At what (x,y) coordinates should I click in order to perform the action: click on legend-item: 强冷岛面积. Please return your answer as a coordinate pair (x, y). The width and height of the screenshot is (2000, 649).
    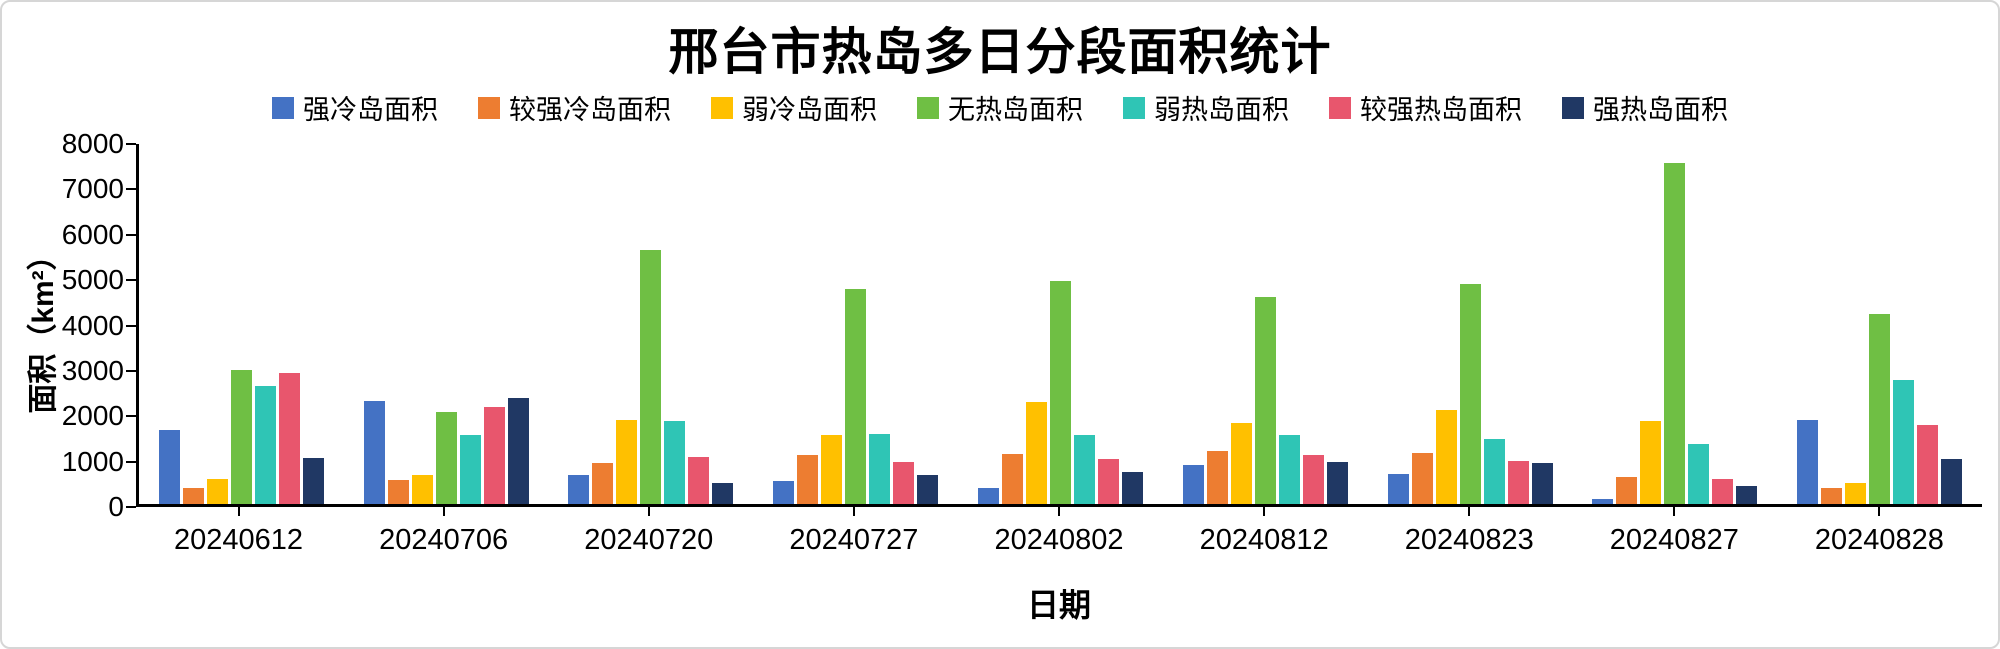
    Looking at the image, I should click on (355, 107).